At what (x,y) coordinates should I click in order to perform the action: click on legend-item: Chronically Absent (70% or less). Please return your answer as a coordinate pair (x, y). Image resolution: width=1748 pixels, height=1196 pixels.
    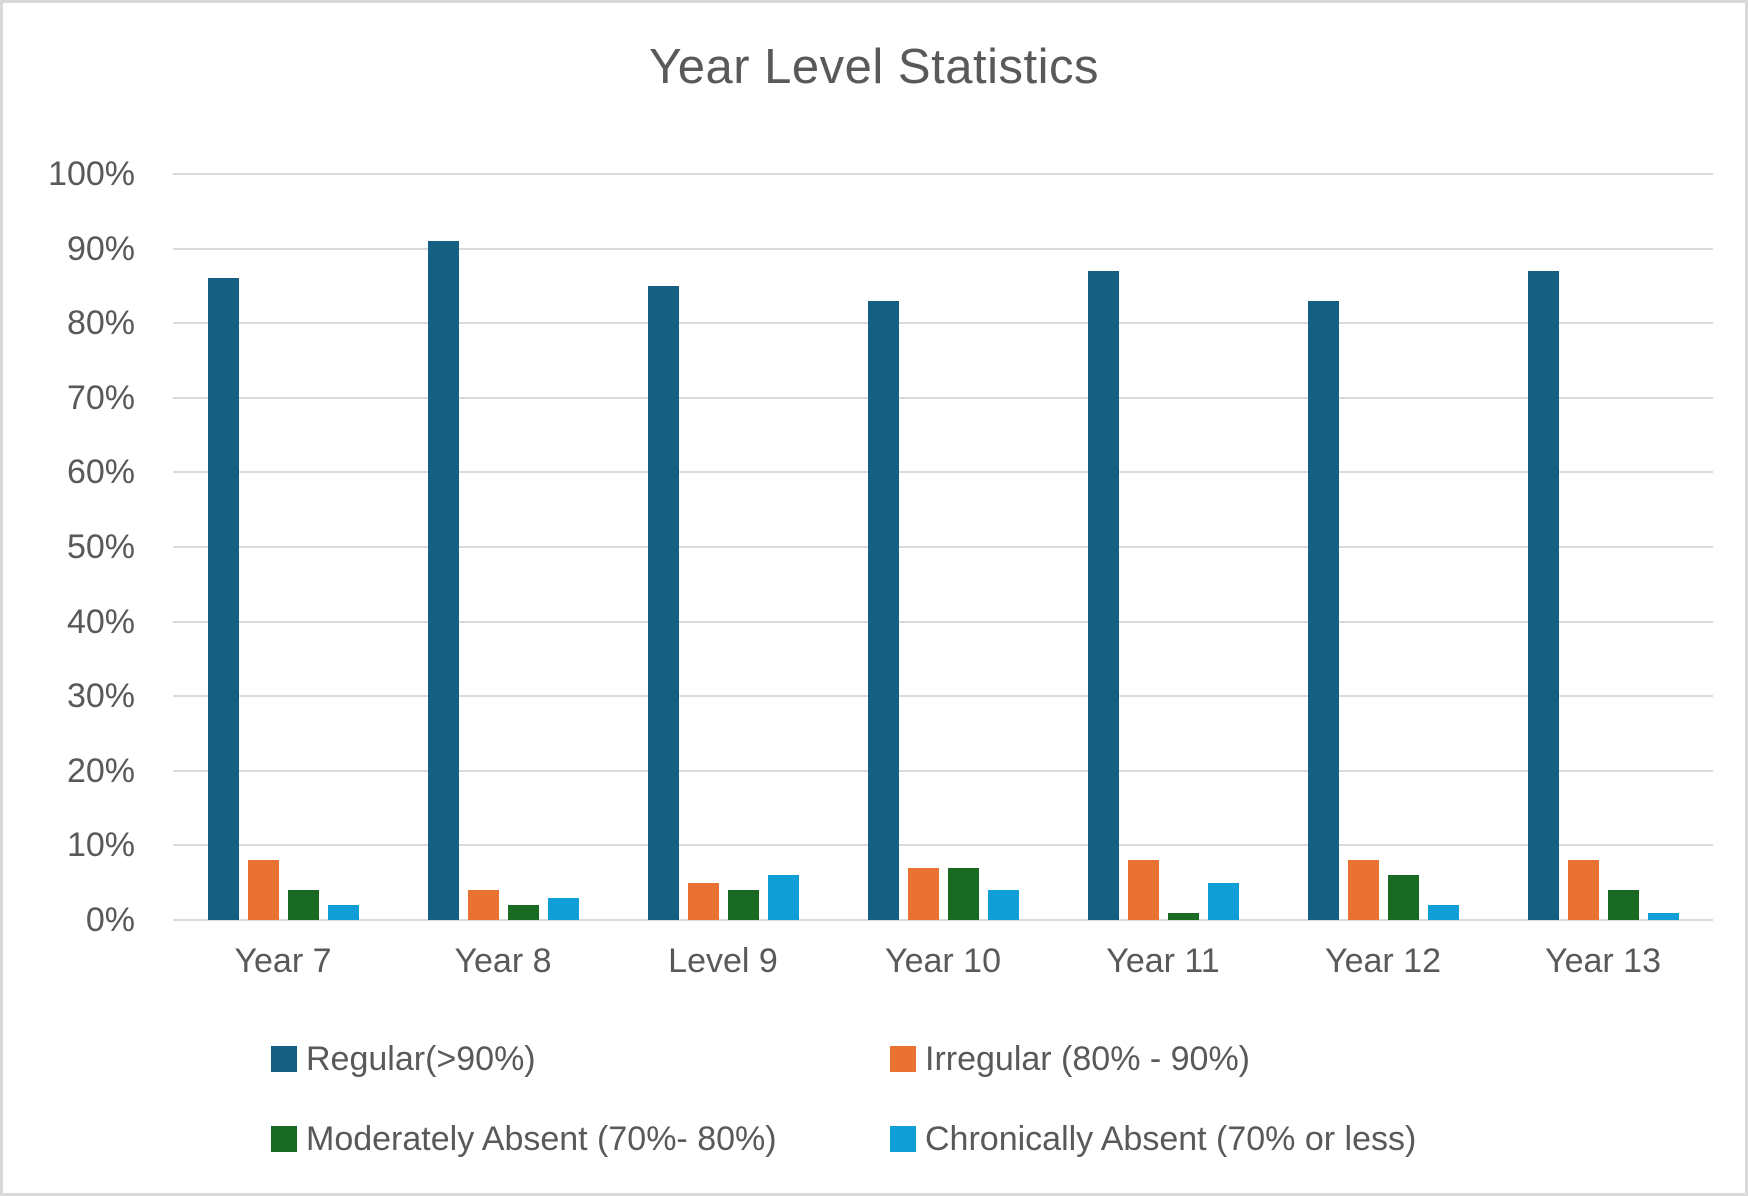
    Looking at the image, I should click on (1153, 1139).